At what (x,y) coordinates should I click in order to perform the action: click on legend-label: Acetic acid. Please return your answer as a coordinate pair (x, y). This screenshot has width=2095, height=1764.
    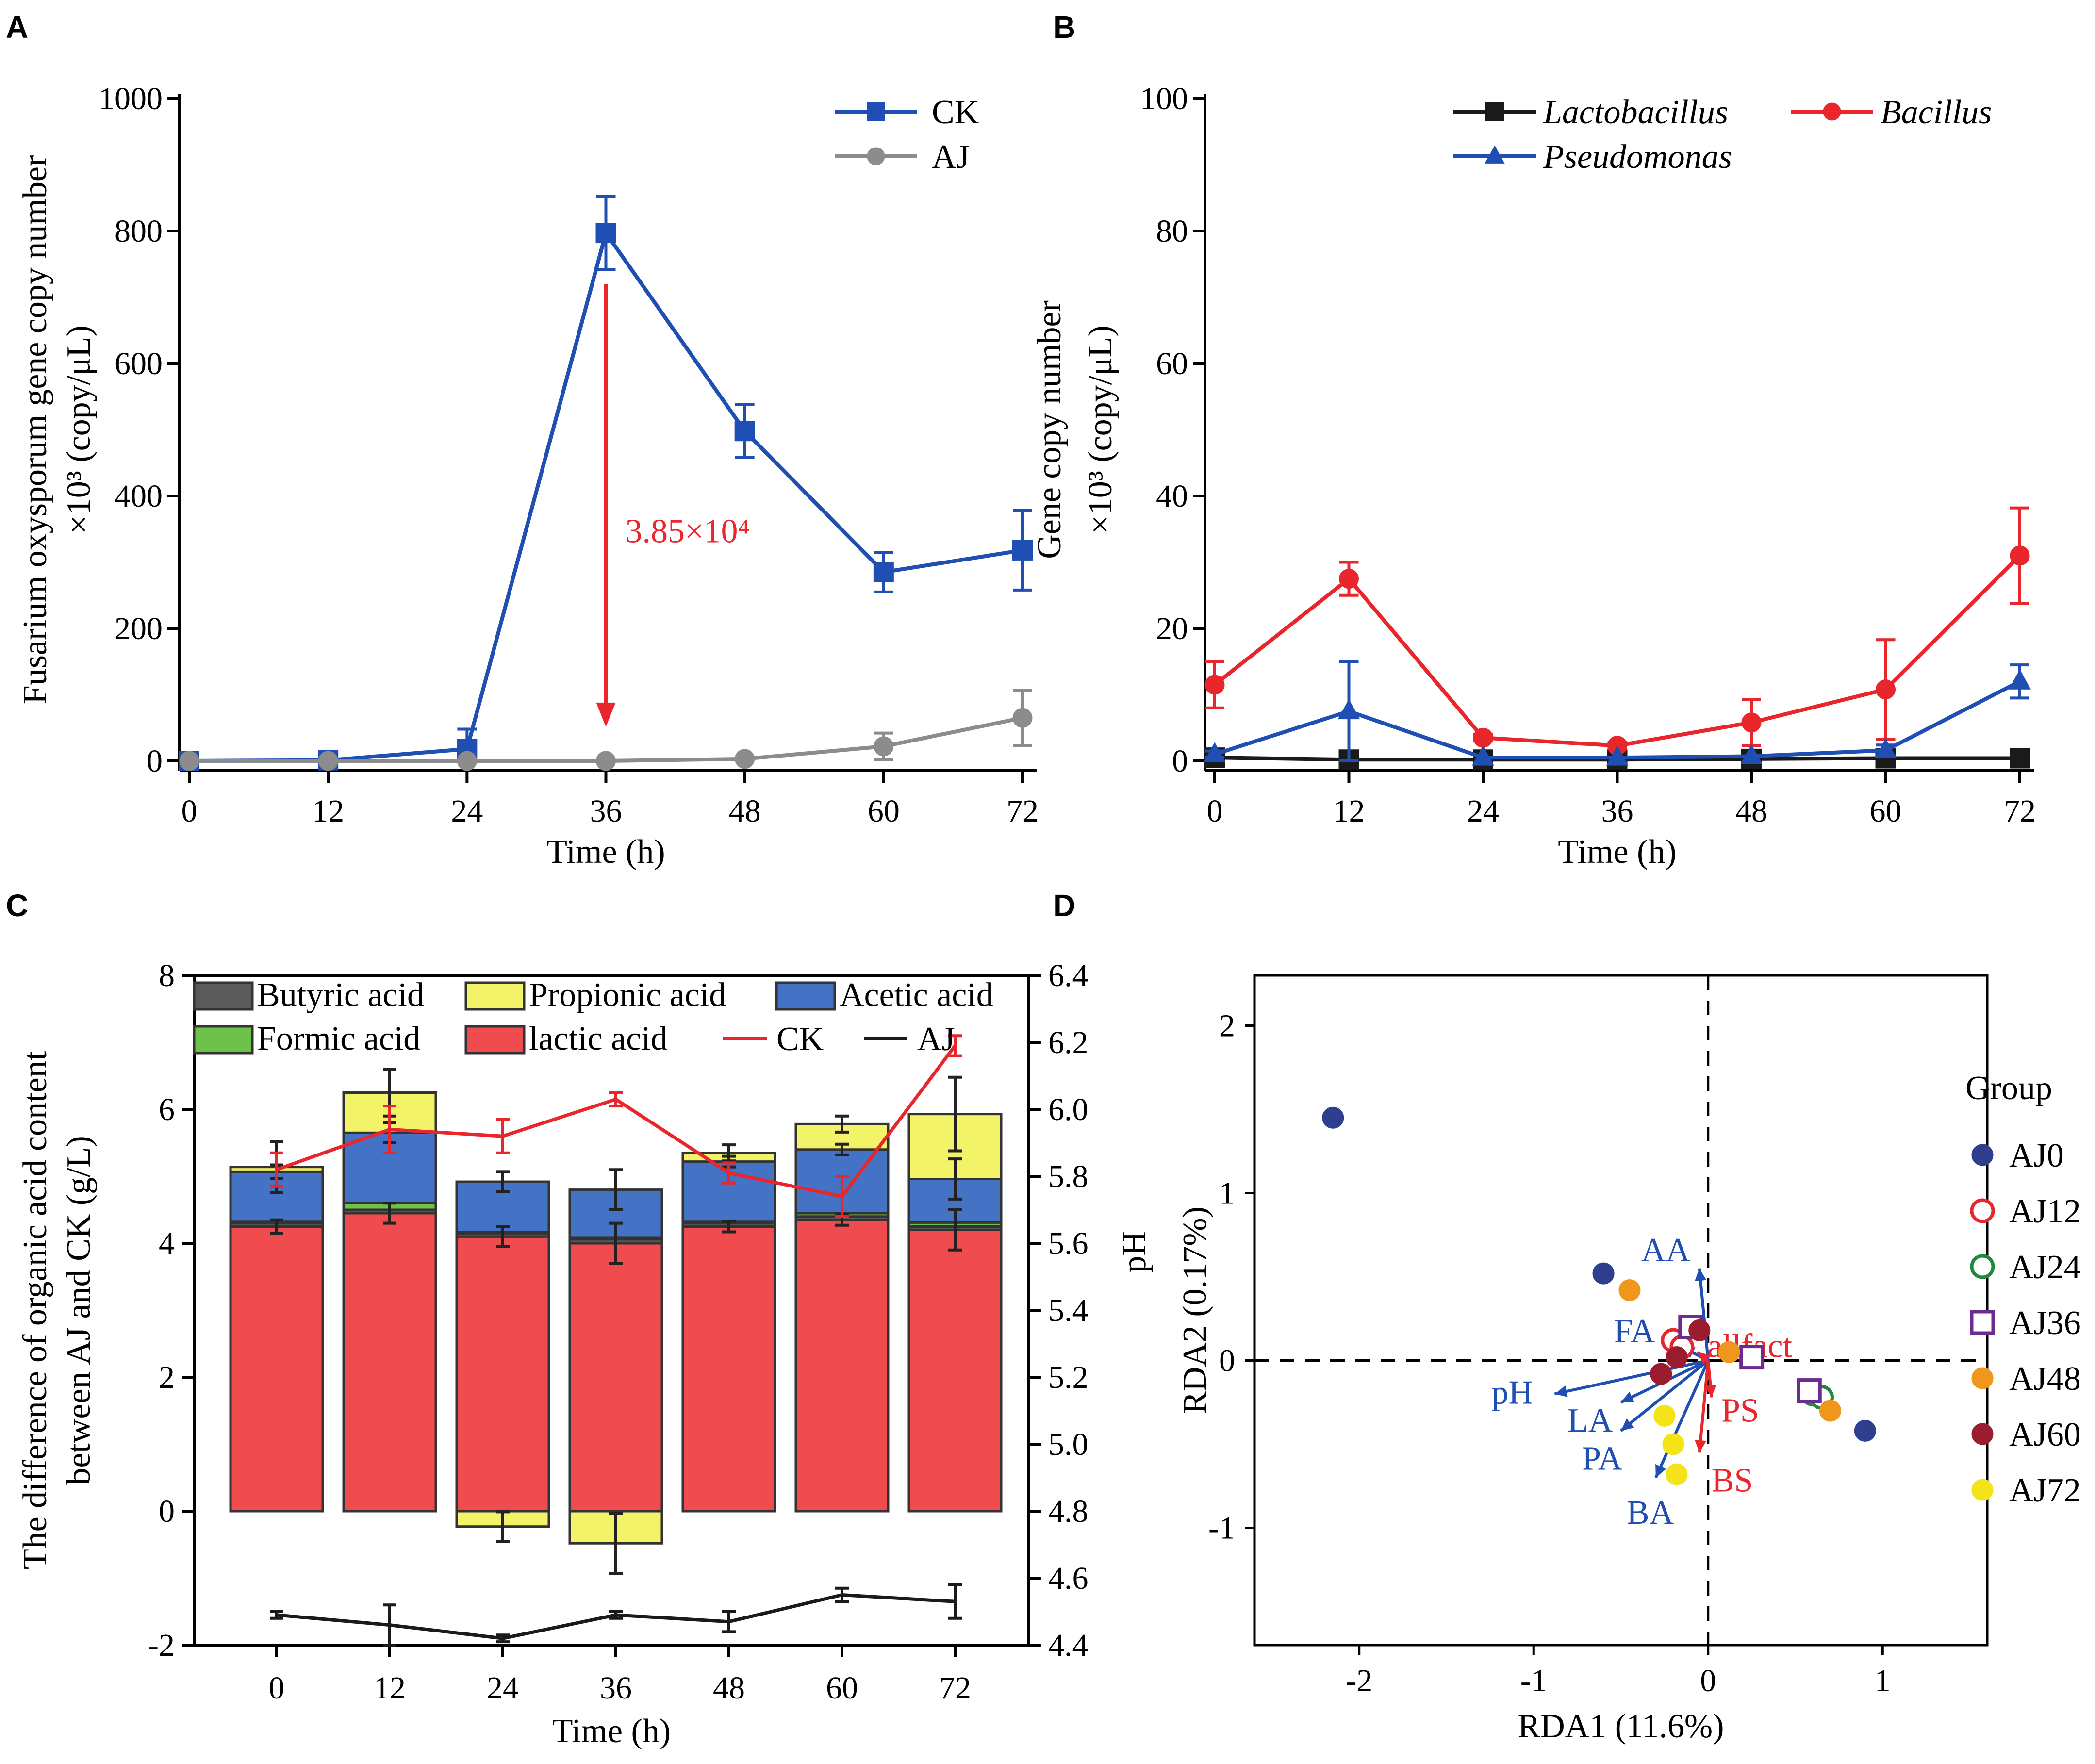
    Looking at the image, I should click on (917, 995).